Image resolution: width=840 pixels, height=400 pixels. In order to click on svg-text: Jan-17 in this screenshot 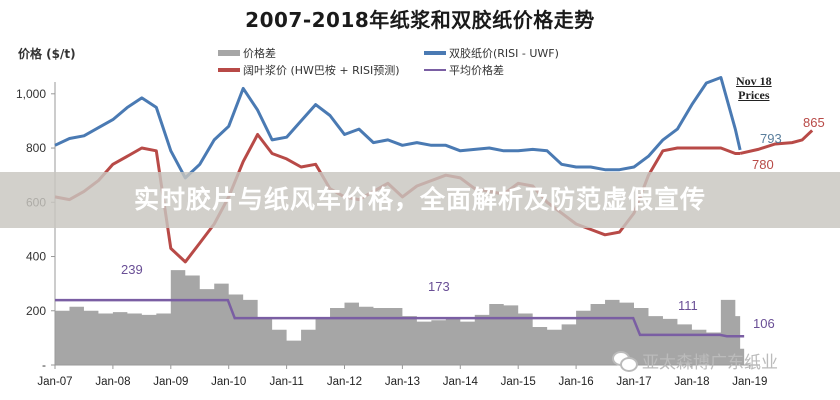, I will do `click(633, 382)`.